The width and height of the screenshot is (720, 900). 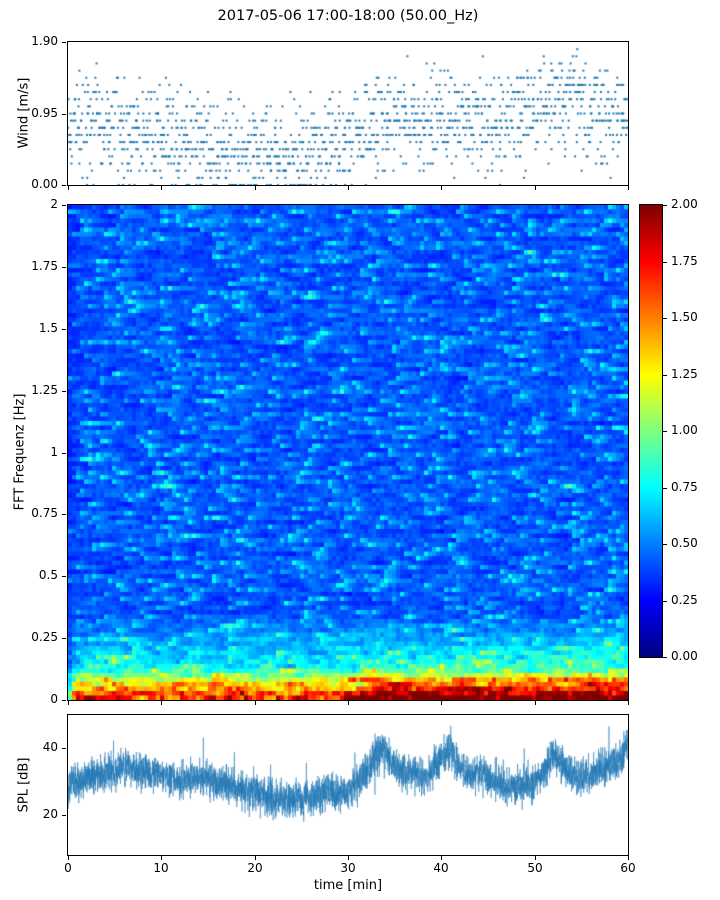 I want to click on y-tick-label: 1.75, so click(x=44, y=266).